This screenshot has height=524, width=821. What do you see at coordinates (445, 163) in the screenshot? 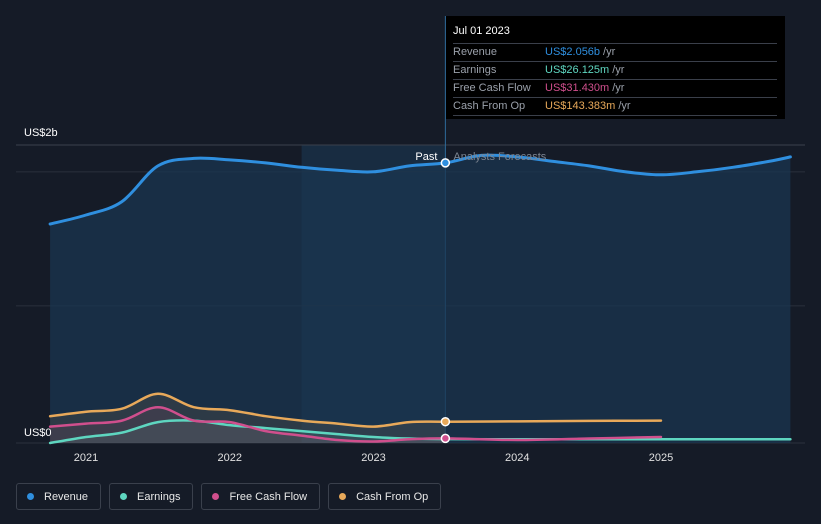
I see `marker-revenue` at bounding box center [445, 163].